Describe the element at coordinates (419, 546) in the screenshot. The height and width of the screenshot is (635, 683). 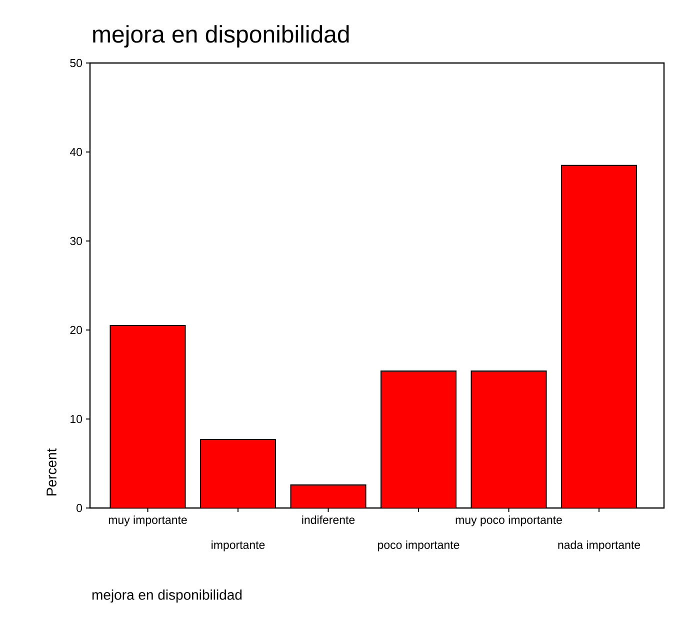
I see `x-tick-label: poco importante` at that location.